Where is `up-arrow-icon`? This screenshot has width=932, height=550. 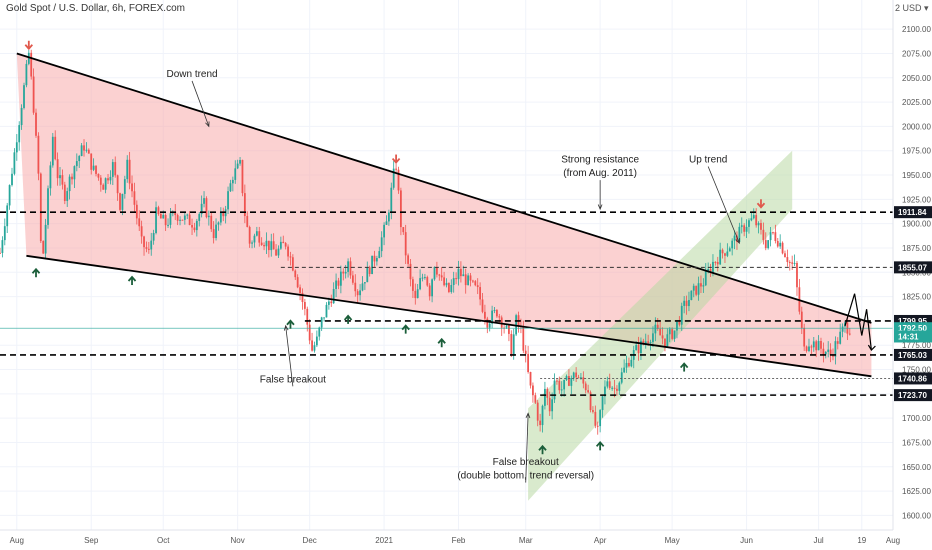 up-arrow-icon is located at coordinates (441, 342).